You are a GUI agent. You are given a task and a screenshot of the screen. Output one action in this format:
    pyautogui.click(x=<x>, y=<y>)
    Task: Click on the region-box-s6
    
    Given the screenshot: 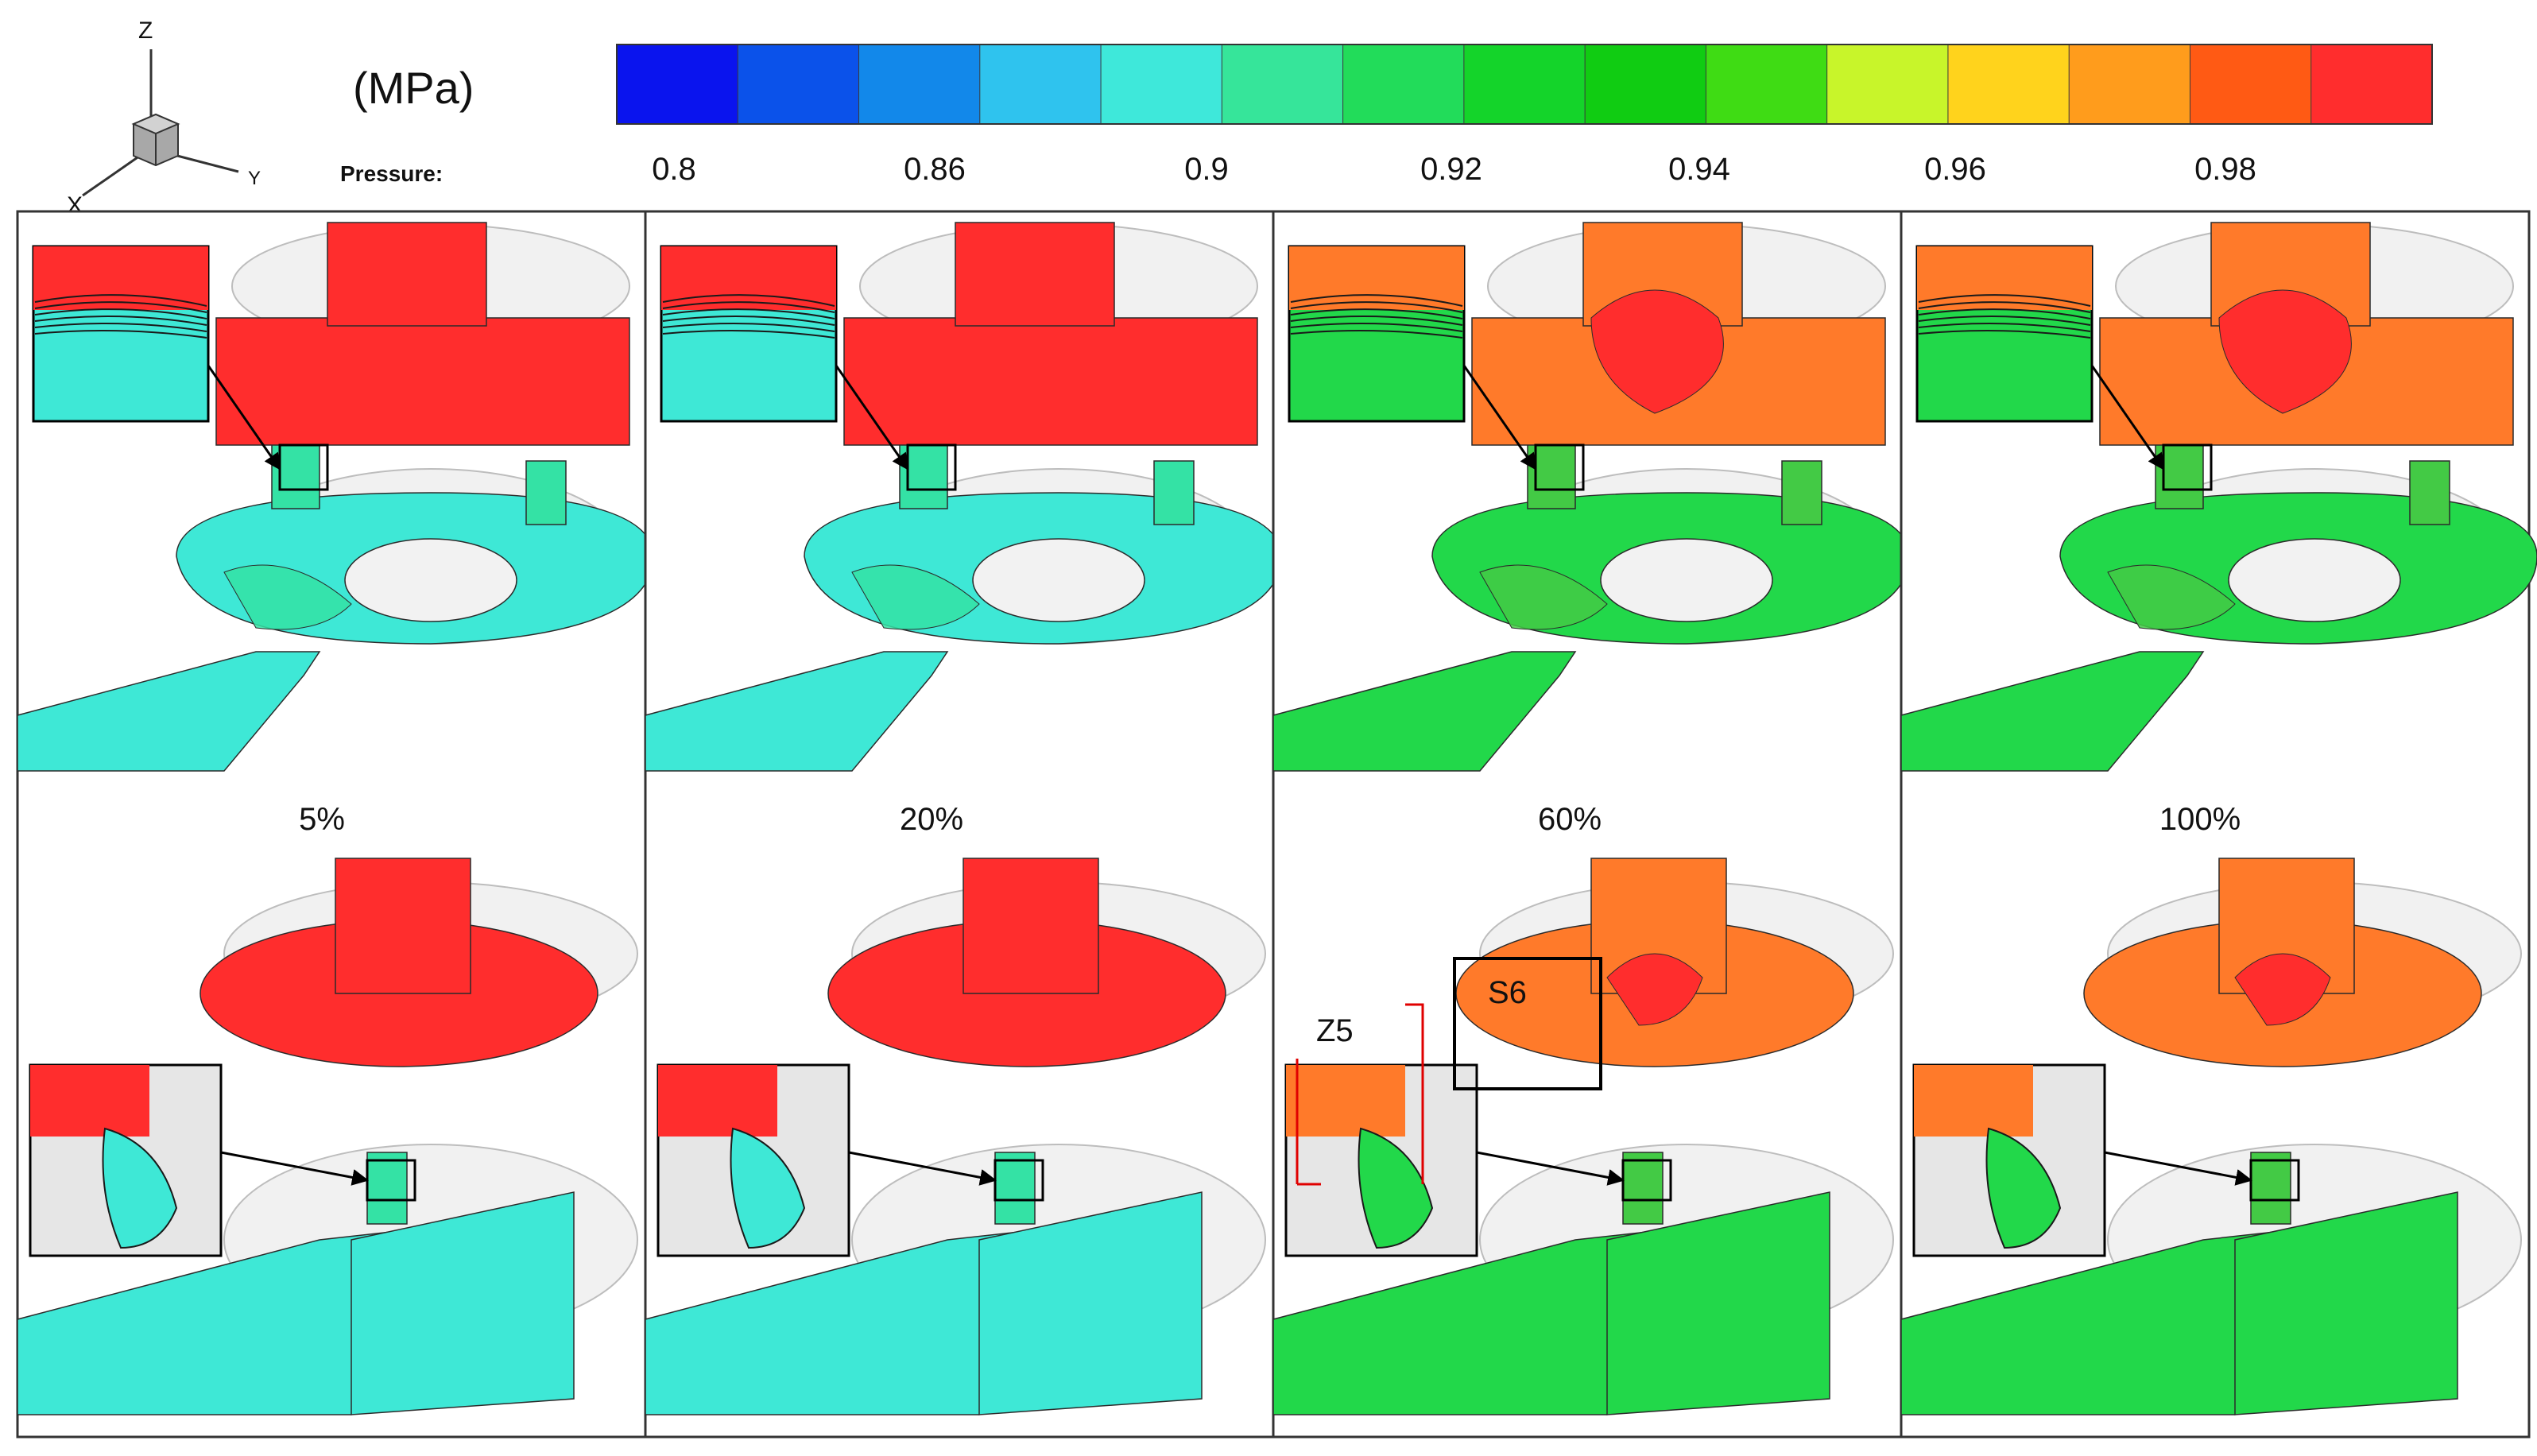 What is the action you would take?
    pyautogui.click(x=1527, y=1023)
    